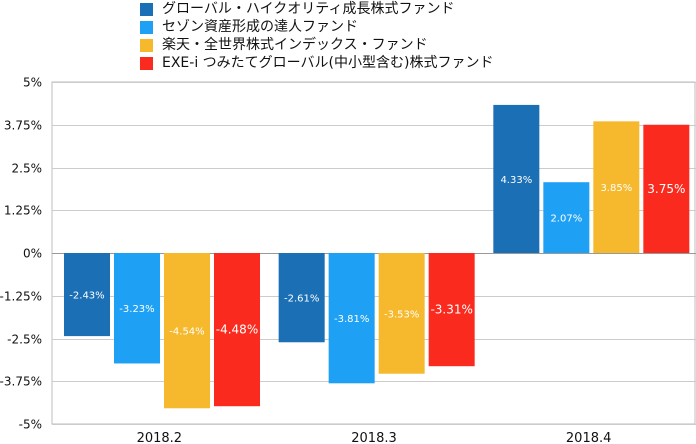 The image size is (696, 444). I want to click on data-label: -3.81%, so click(351, 319).